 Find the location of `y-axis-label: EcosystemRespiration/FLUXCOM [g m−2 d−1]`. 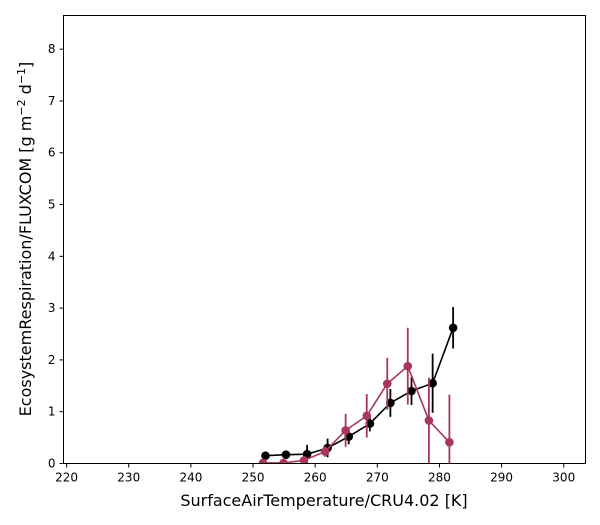

y-axis-label: EcosystemRespiration/FLUXCOM [g m−2 d−1] is located at coordinates (25, 239).